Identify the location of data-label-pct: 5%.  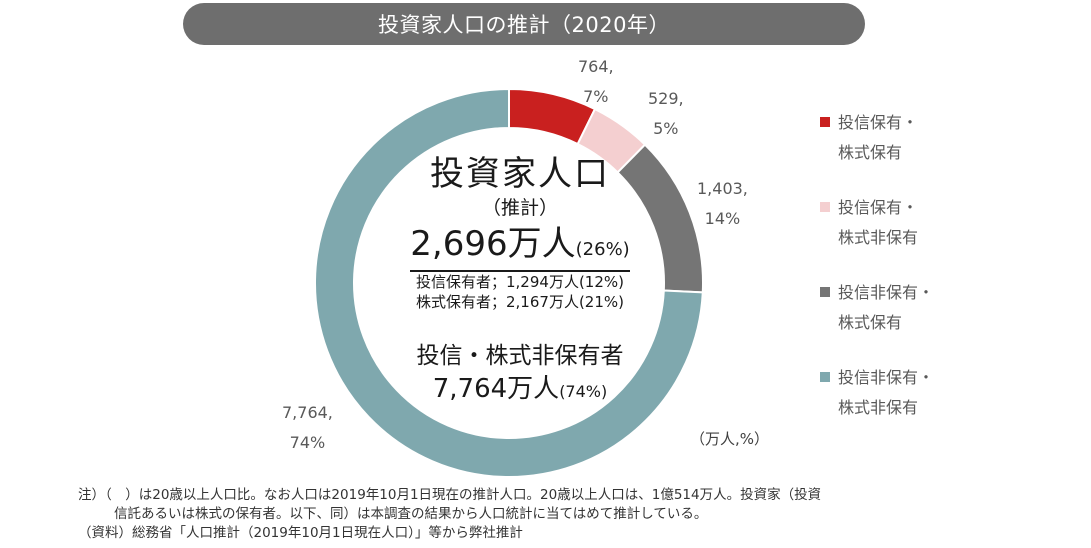
(666, 128).